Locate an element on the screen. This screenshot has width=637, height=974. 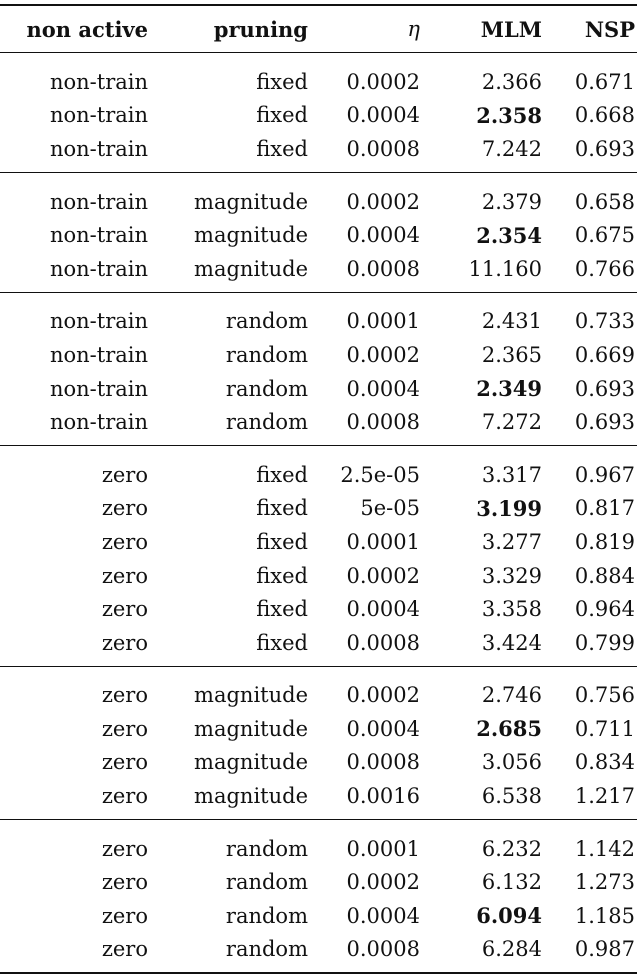
table-row: non-train random 0.0001 2.431 0.733 is located at coordinates (318, 315).